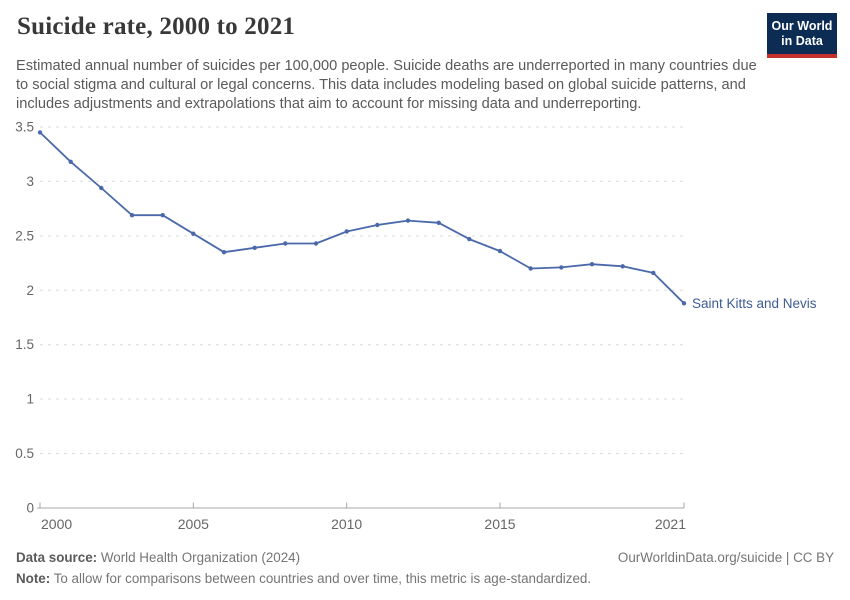  What do you see at coordinates (193, 524) in the screenshot?
I see `x-tick-label: 2005` at bounding box center [193, 524].